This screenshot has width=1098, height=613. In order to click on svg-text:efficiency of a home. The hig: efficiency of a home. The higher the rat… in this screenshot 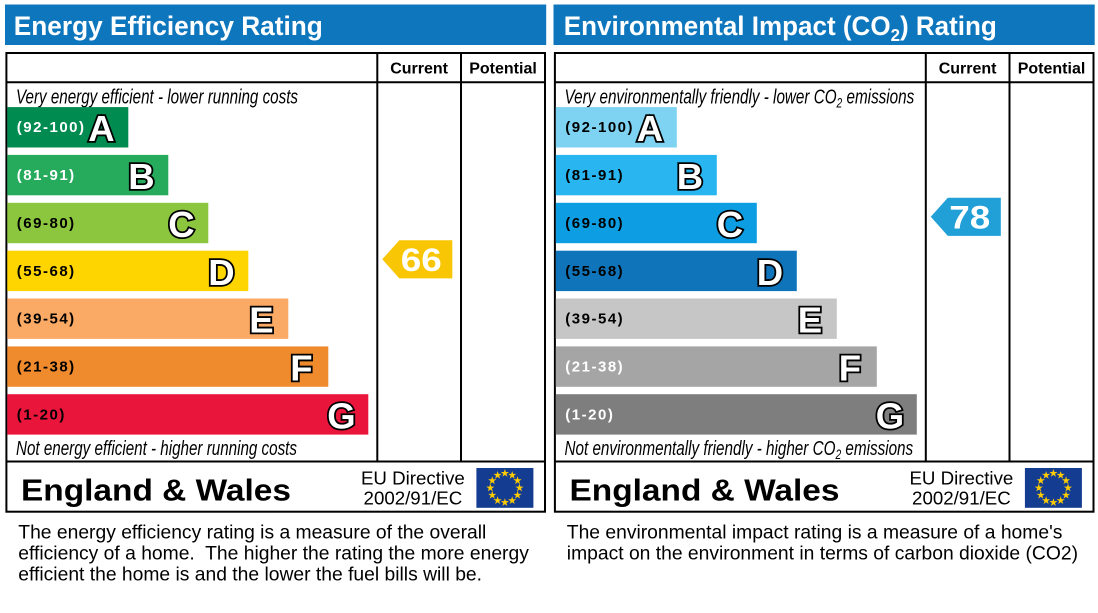, I will do `click(273, 554)`.